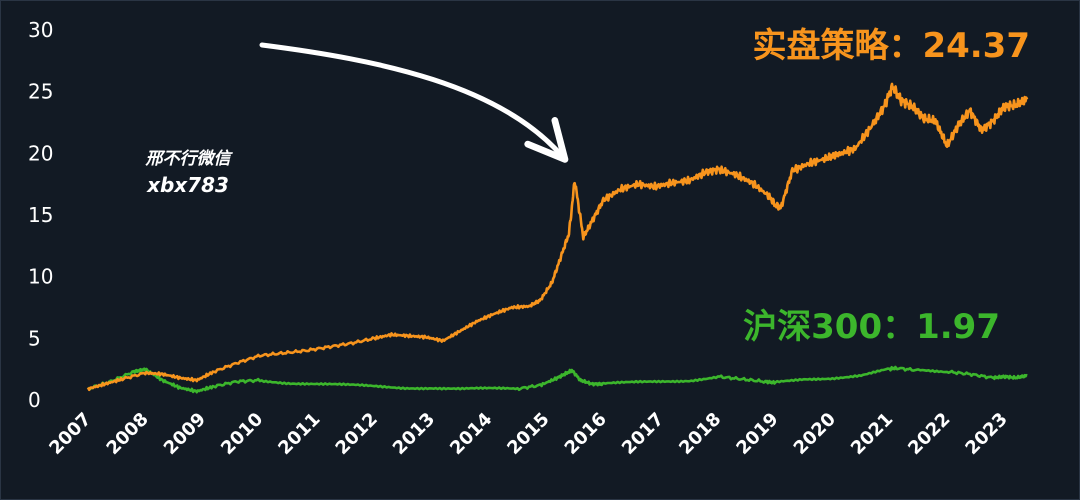 This screenshot has width=1080, height=500. Describe the element at coordinates (242, 434) in the screenshot. I see `x-tick-label: 2010` at that location.